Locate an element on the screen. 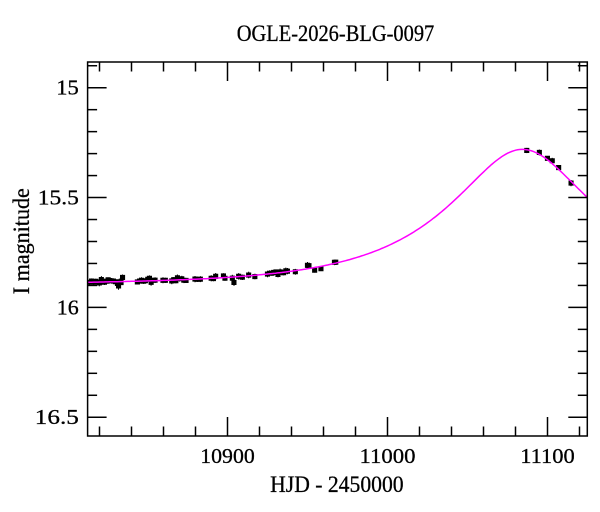 Image resolution: width=600 pixels, height=512 pixels. svg-text: 16.5 is located at coordinates (57, 417).